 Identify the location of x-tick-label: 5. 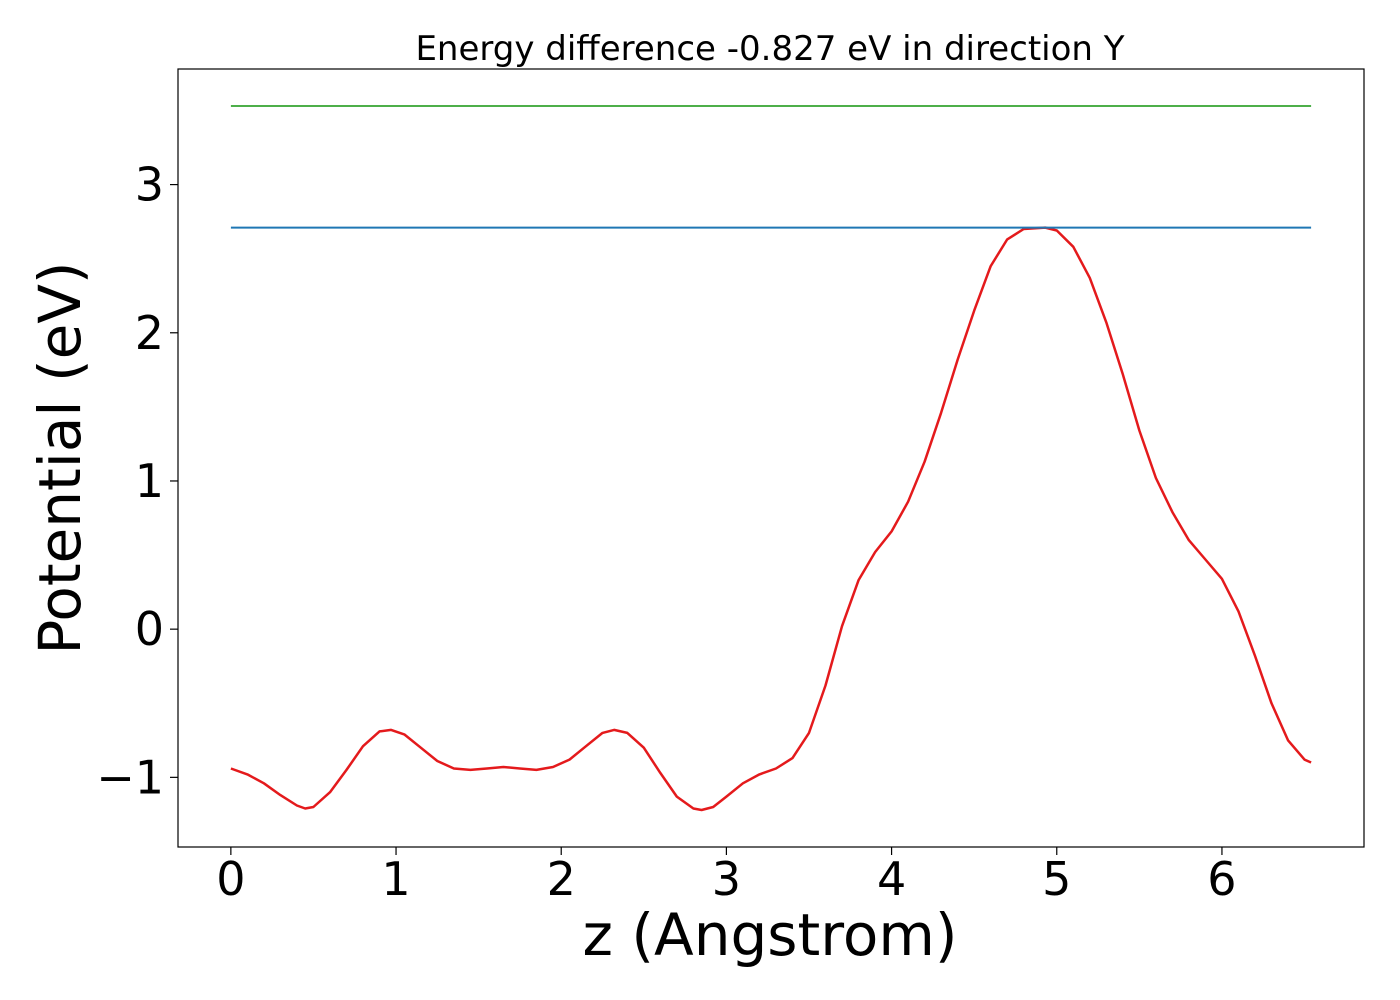
(1056, 879).